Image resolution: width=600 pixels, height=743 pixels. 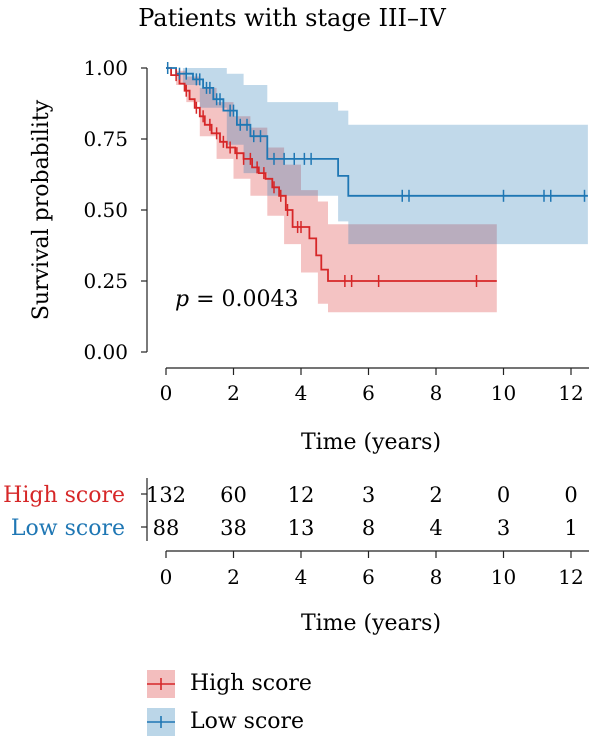 I want to click on risk-cell-high: 12, so click(x=301, y=495).